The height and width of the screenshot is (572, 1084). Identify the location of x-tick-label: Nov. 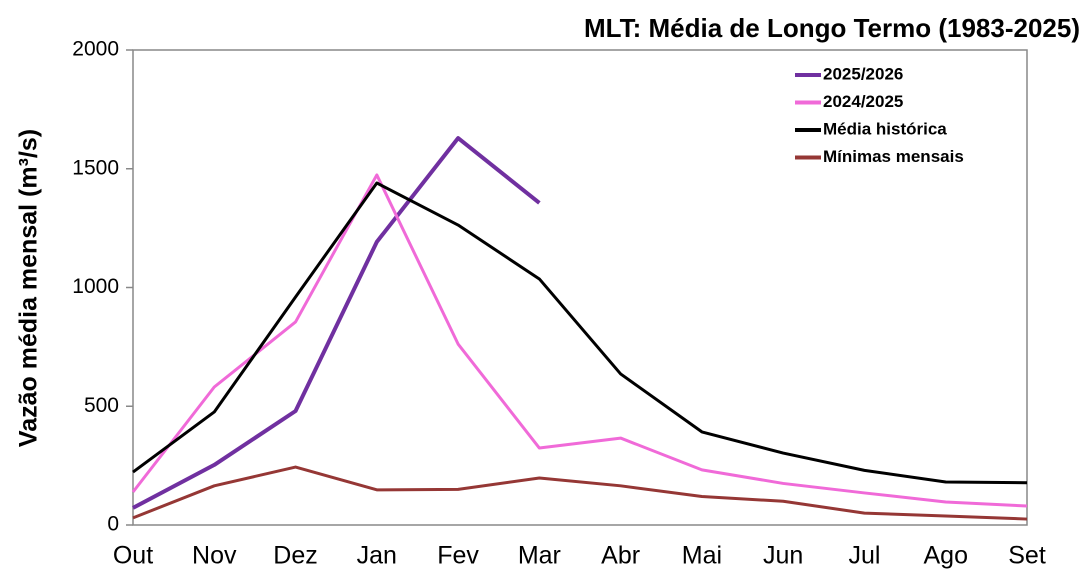
(214, 556).